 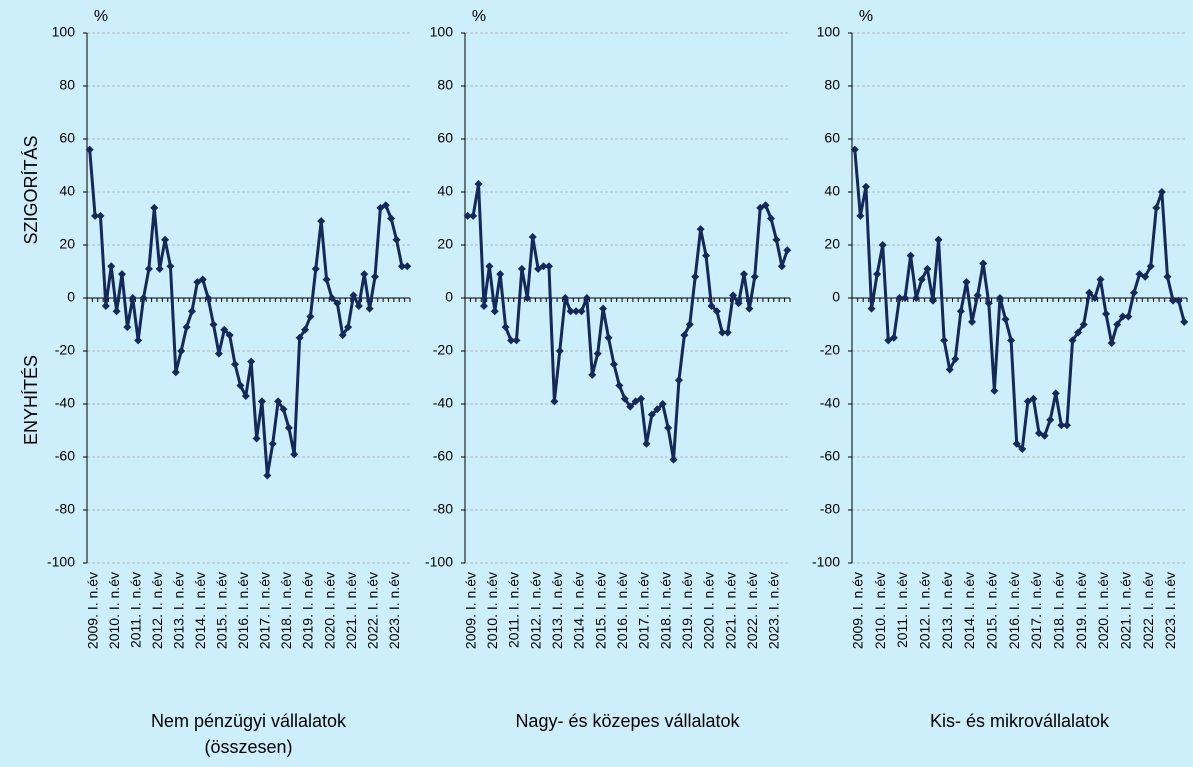 What do you see at coordinates (157, 610) in the screenshot?
I see `x-tick-label: 2012. I. n.év` at bounding box center [157, 610].